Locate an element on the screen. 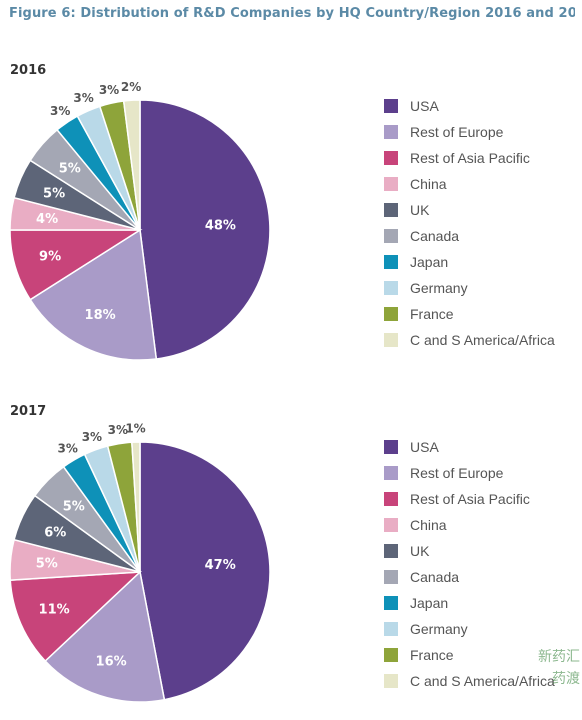  legend-item-2016-japan: Japan is located at coordinates (481, 262).